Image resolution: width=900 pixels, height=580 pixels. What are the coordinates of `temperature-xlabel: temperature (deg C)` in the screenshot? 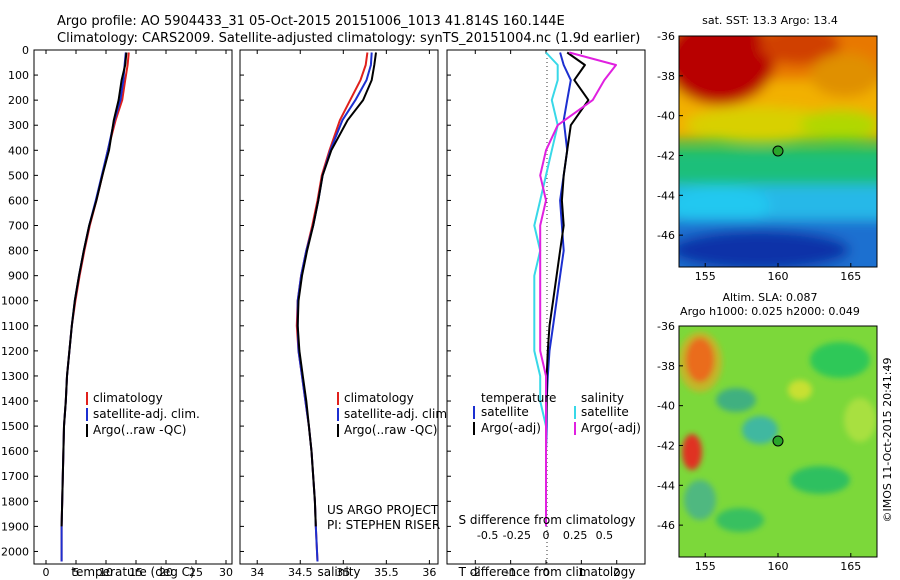 It's located at (132, 572).